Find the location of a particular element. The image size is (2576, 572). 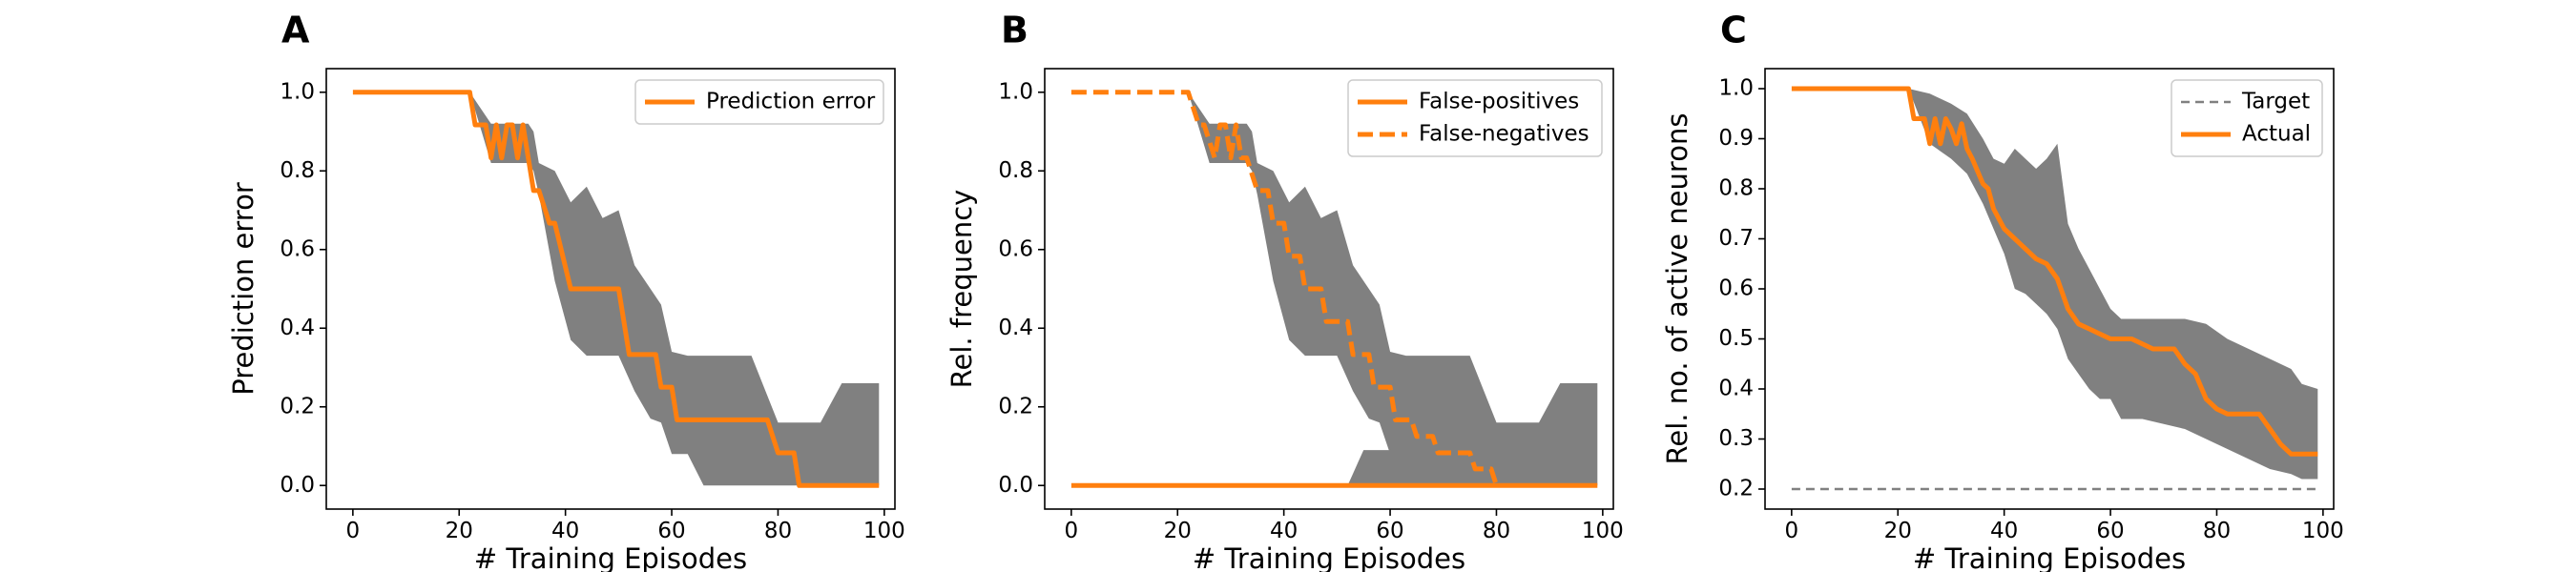

y-tick-label: 0.3 is located at coordinates (1736, 439).